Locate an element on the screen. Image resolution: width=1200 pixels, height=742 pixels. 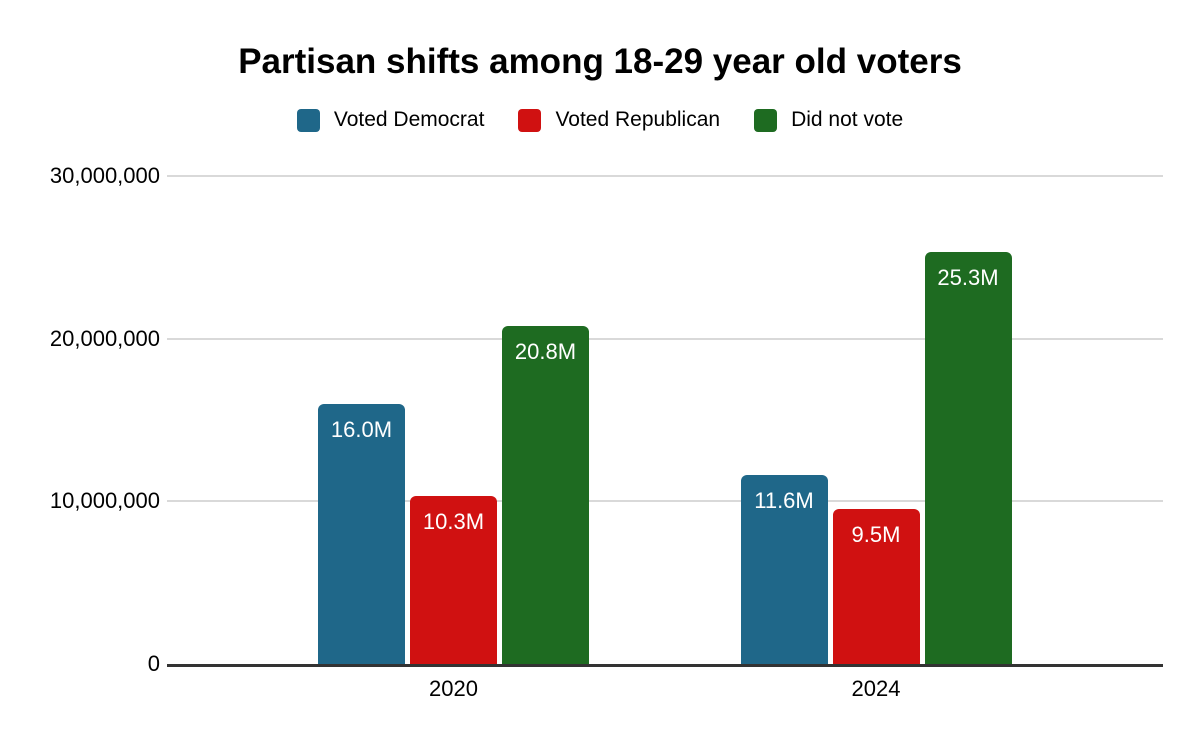
legend-item-voted-democrat: Voted Democrat is located at coordinates (390, 120).